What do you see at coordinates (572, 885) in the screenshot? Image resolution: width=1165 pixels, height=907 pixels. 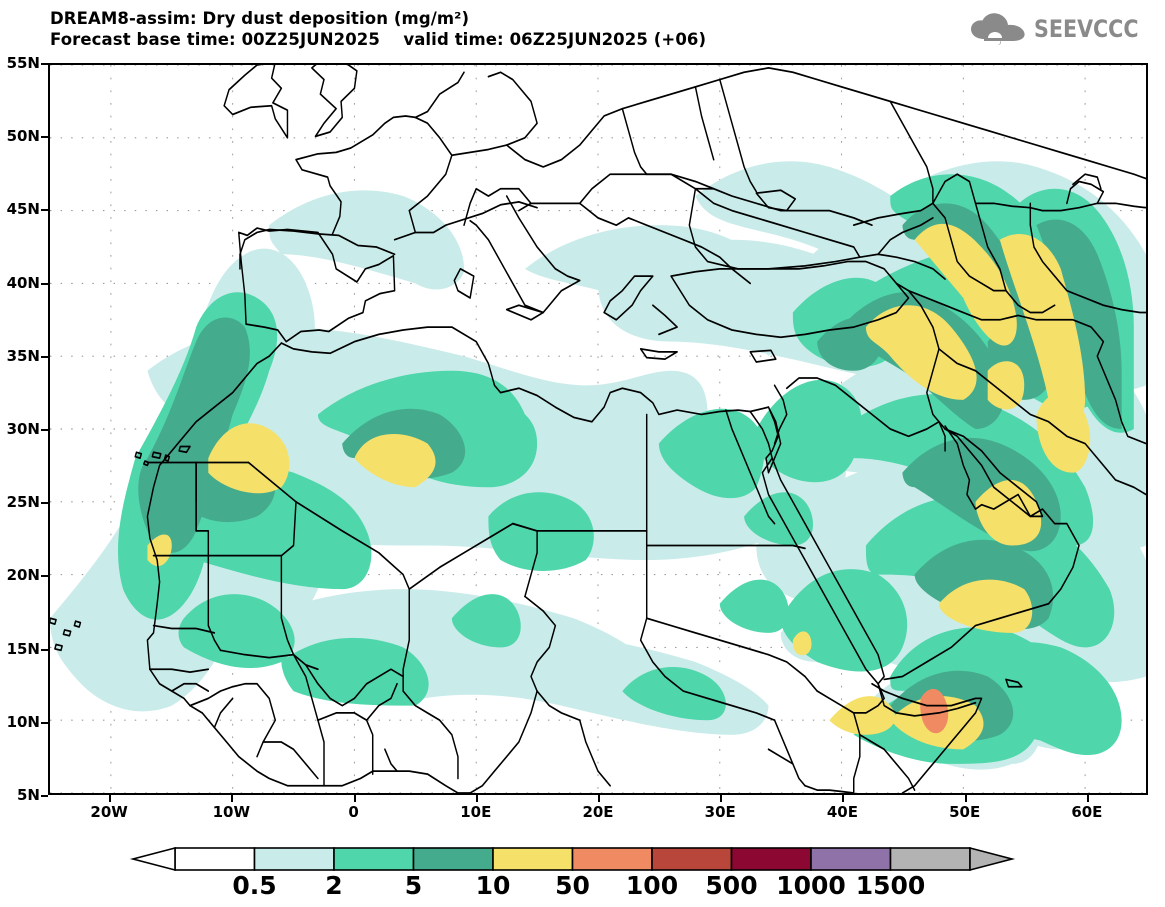 I see `colorbar-tick-label: 50` at bounding box center [572, 885].